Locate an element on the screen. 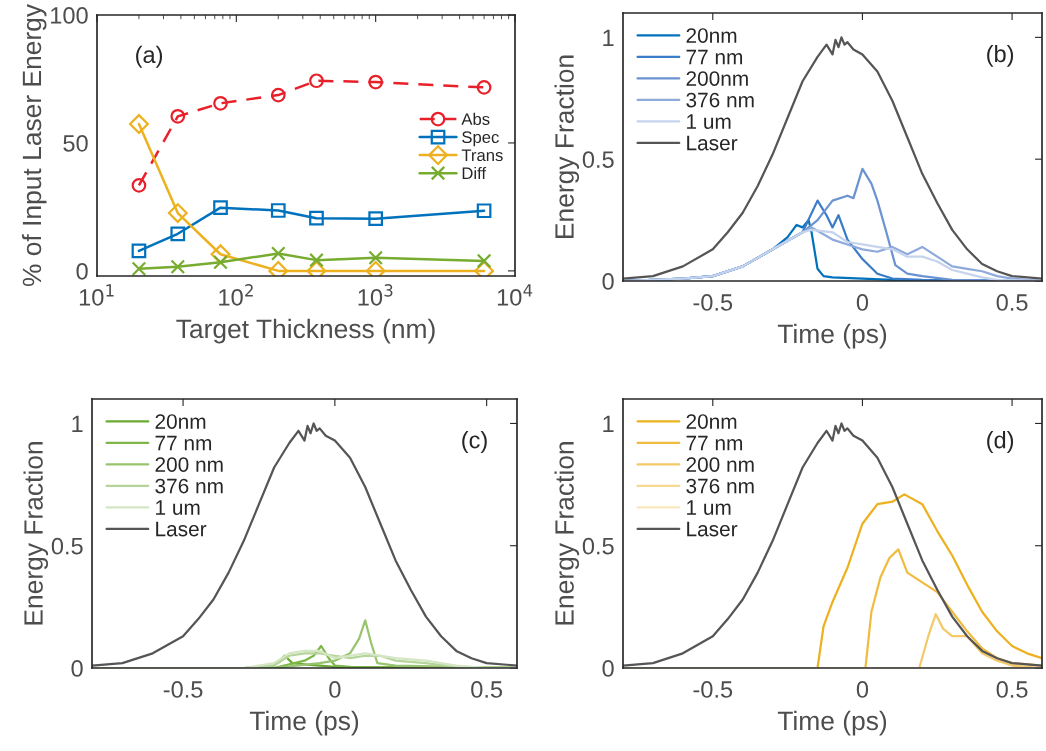 Image resolution: width=1046 pixels, height=751 pixels. x-axis-title: Target Thickness (nm) is located at coordinates (305, 331).